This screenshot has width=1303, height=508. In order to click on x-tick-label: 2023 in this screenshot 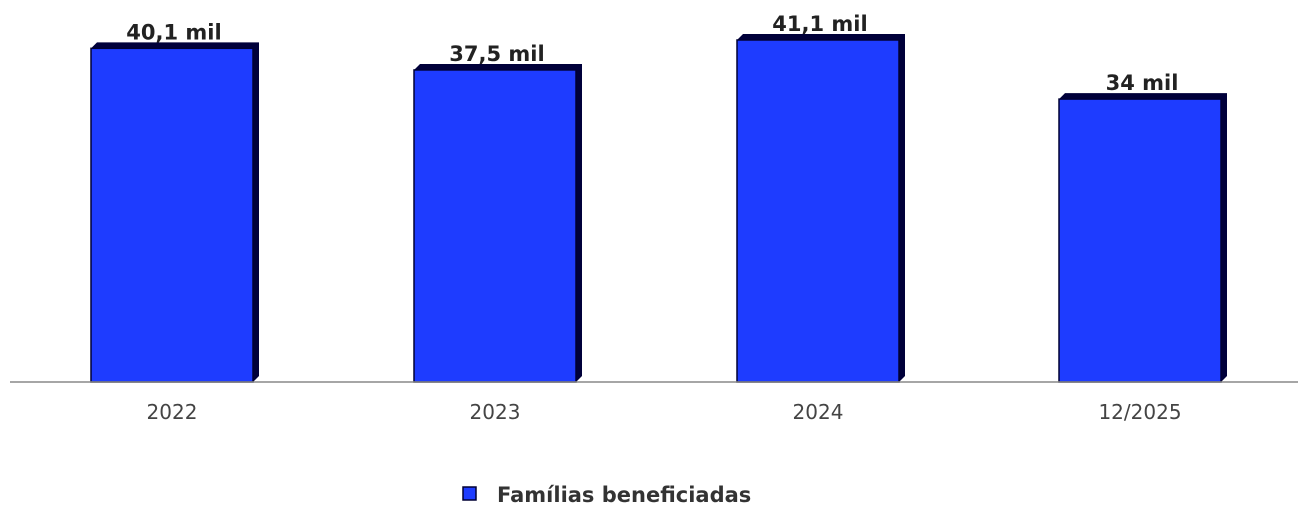, I will do `click(495, 412)`.